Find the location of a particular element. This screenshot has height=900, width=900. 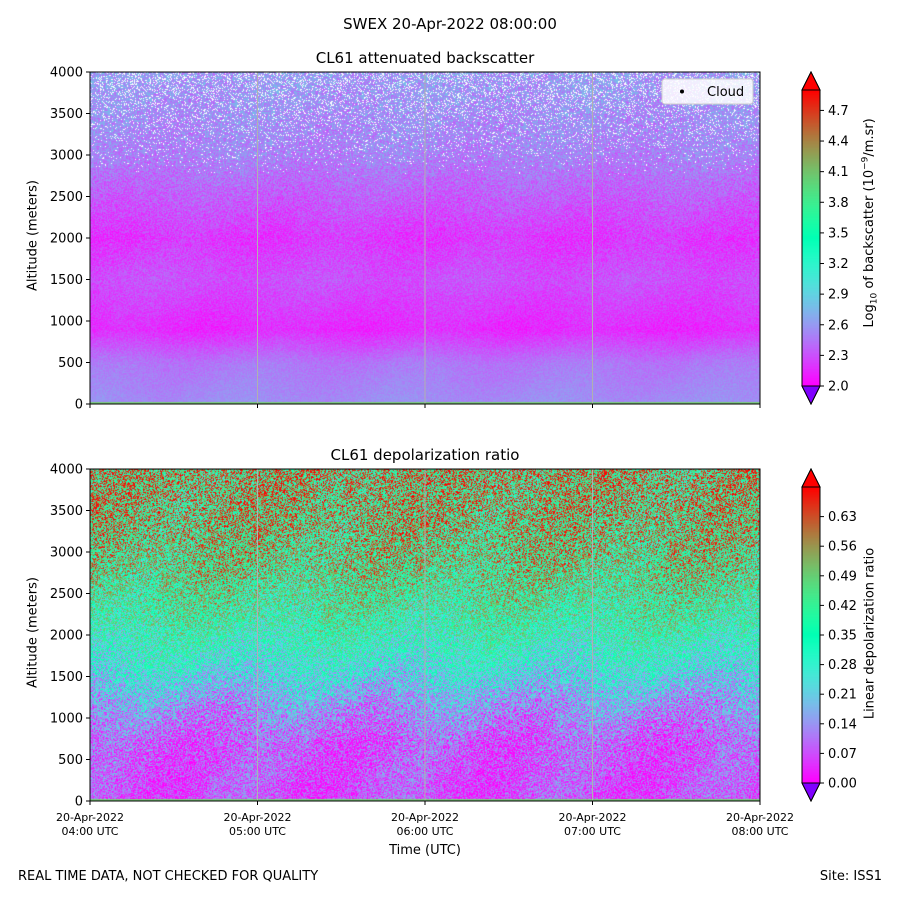

backscatter-colorbar-tick-label: 3.5 is located at coordinates (838, 233).